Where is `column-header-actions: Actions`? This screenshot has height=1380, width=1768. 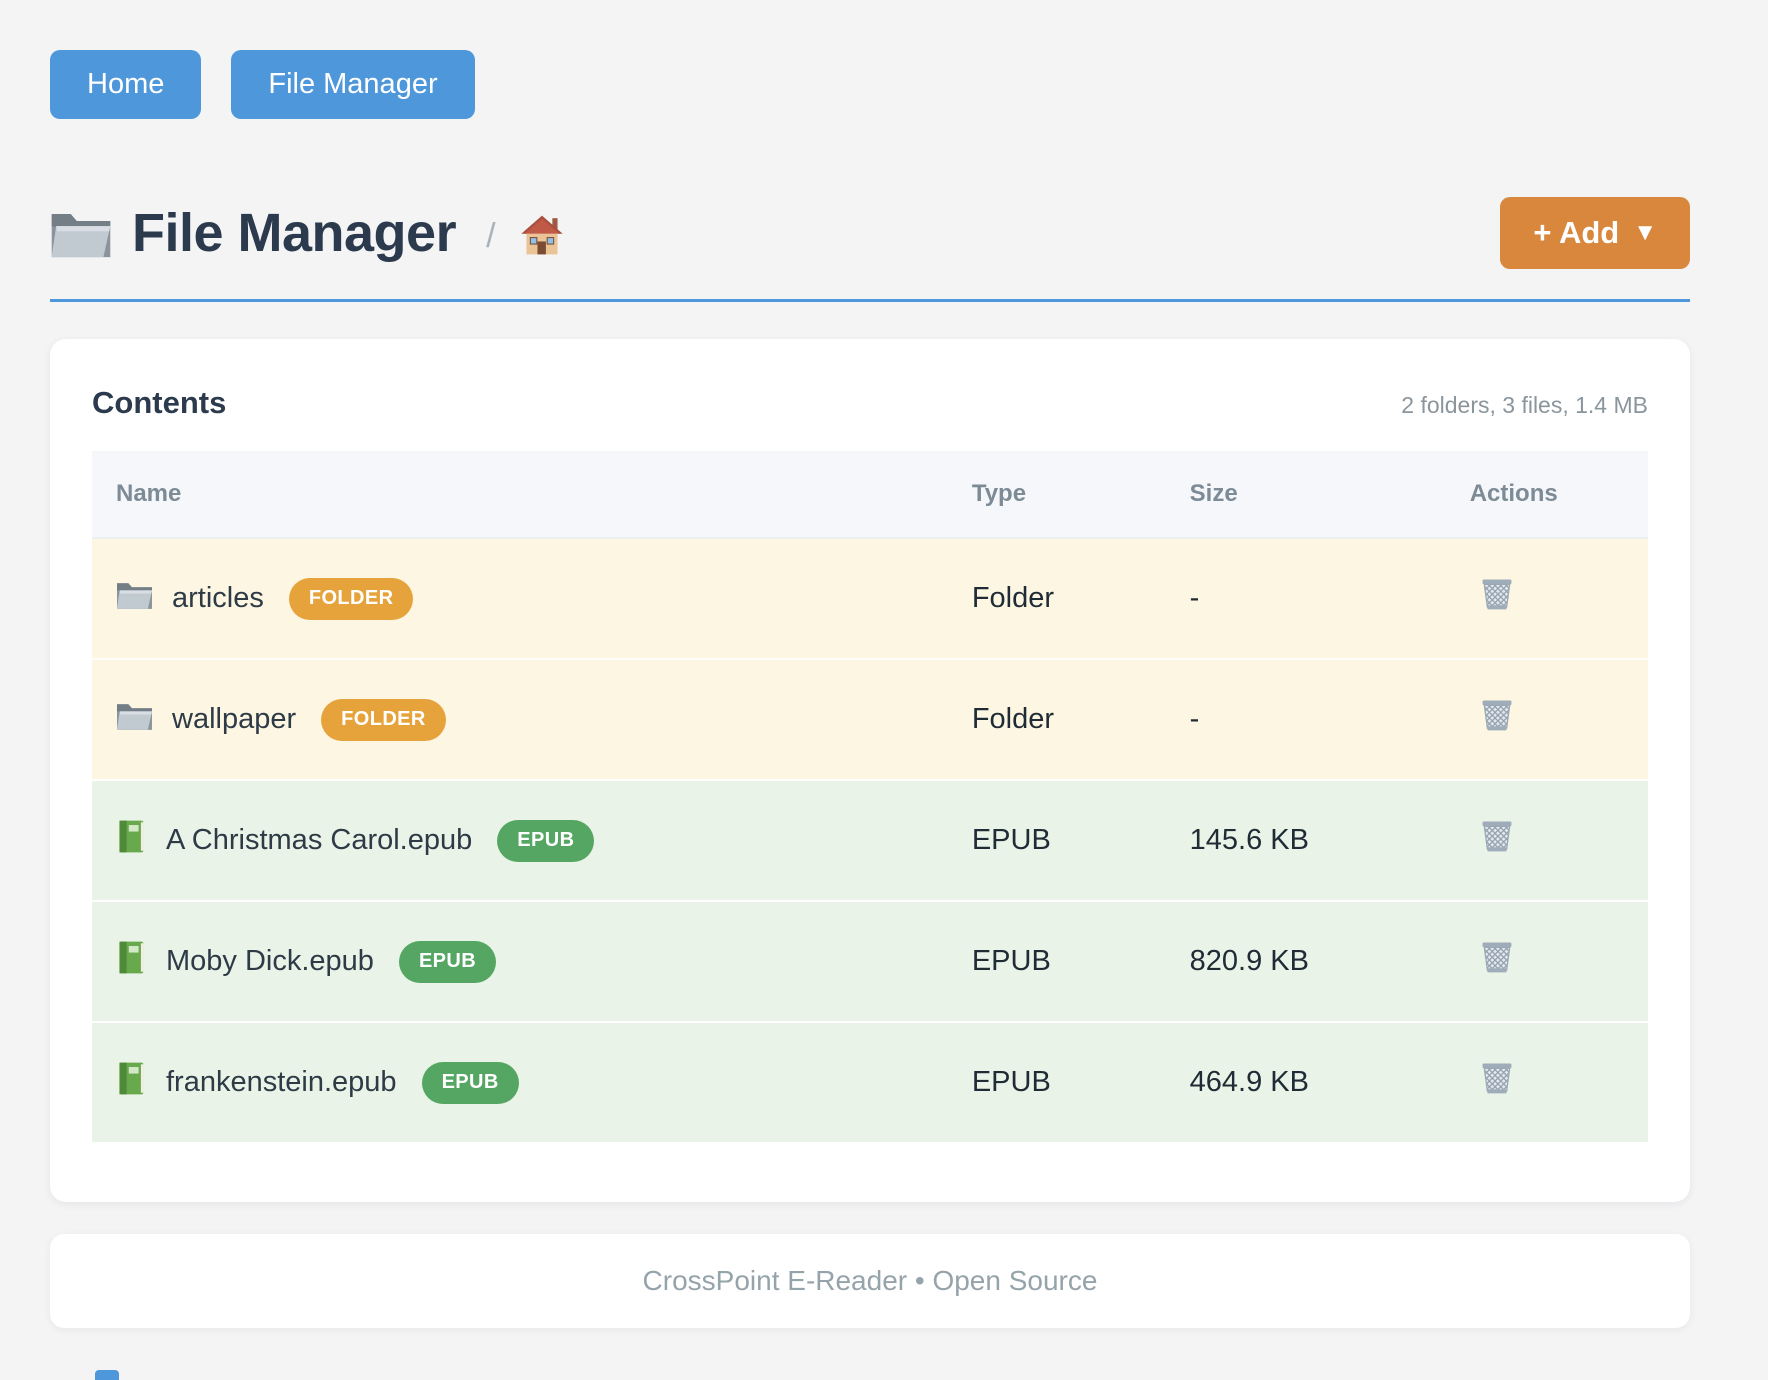
column-header-actions: Actions is located at coordinates (1546, 495).